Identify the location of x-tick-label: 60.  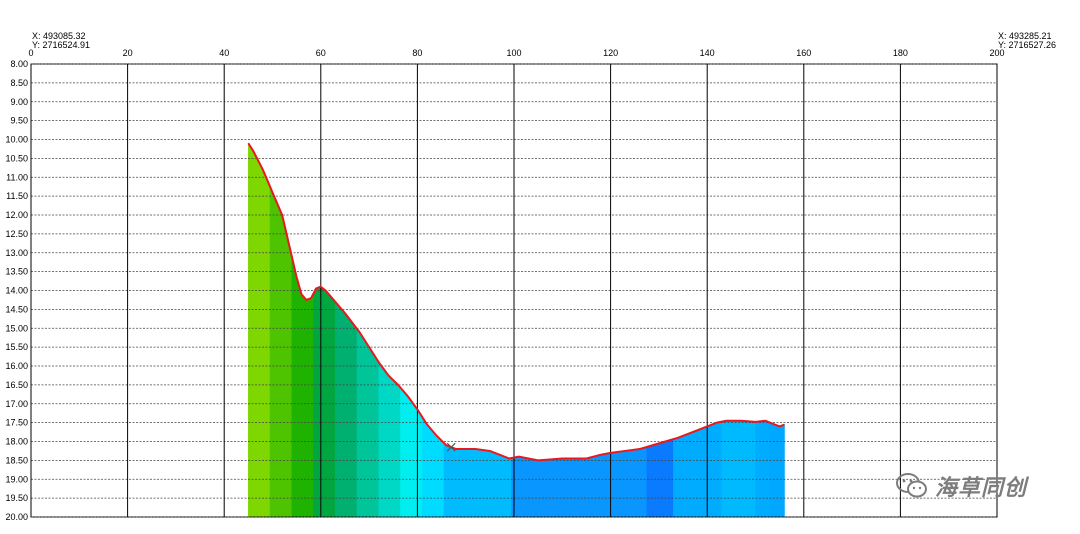
(321, 53).